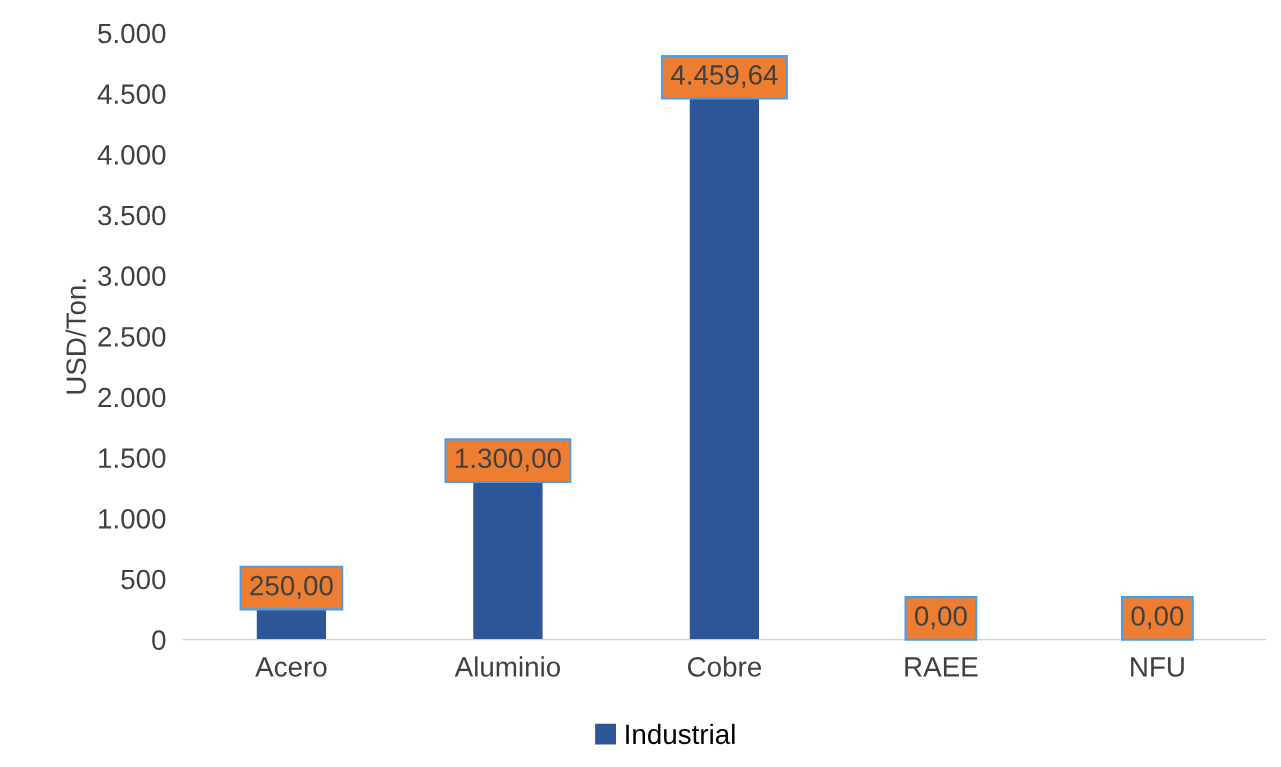 The width and height of the screenshot is (1281, 767). I want to click on y-tick-label: 1.500, so click(132, 458).